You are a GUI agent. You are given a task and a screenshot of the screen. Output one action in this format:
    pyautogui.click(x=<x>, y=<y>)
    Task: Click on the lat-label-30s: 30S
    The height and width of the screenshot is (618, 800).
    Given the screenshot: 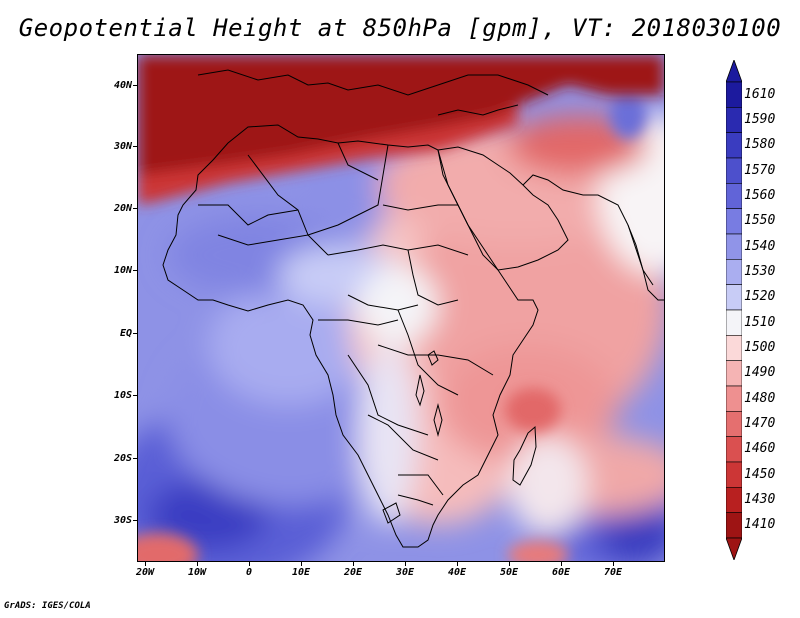 What is the action you would take?
    pyautogui.click(x=122, y=520)
    